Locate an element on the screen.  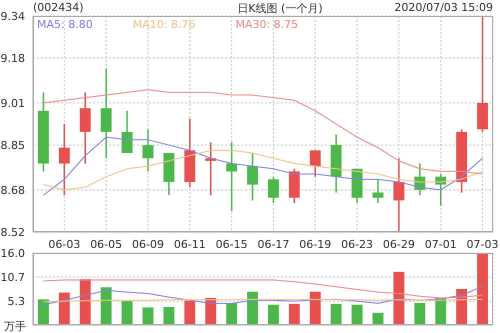
chart-title: (002434) is located at coordinates (58, 7).